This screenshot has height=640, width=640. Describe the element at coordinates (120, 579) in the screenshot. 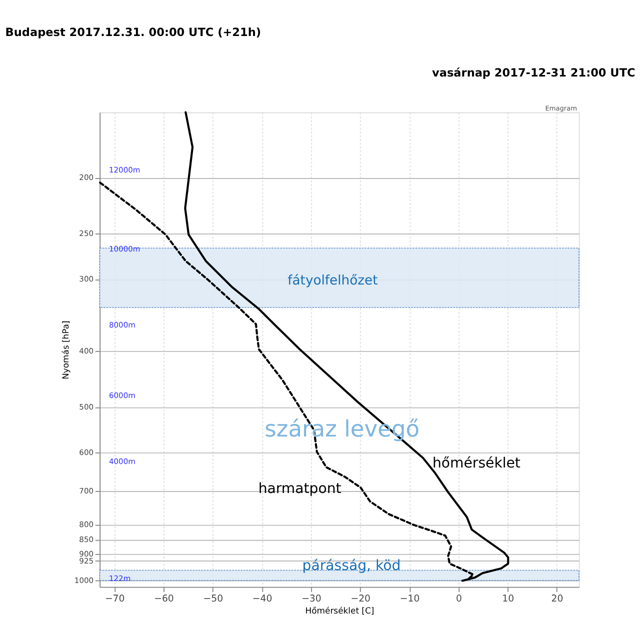

I see `annotation: 122m` at that location.